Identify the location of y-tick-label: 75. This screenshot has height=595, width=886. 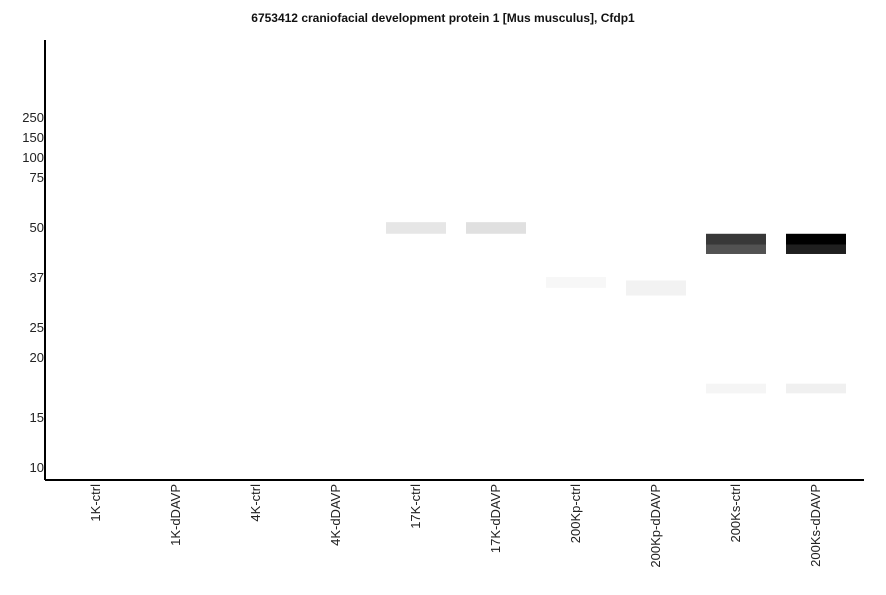
(37, 177).